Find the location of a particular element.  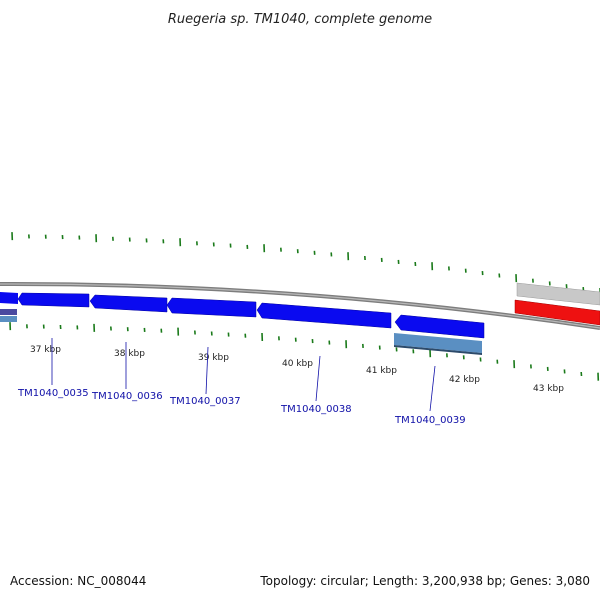

tick-label: 43 kbp is located at coordinates (548, 389).